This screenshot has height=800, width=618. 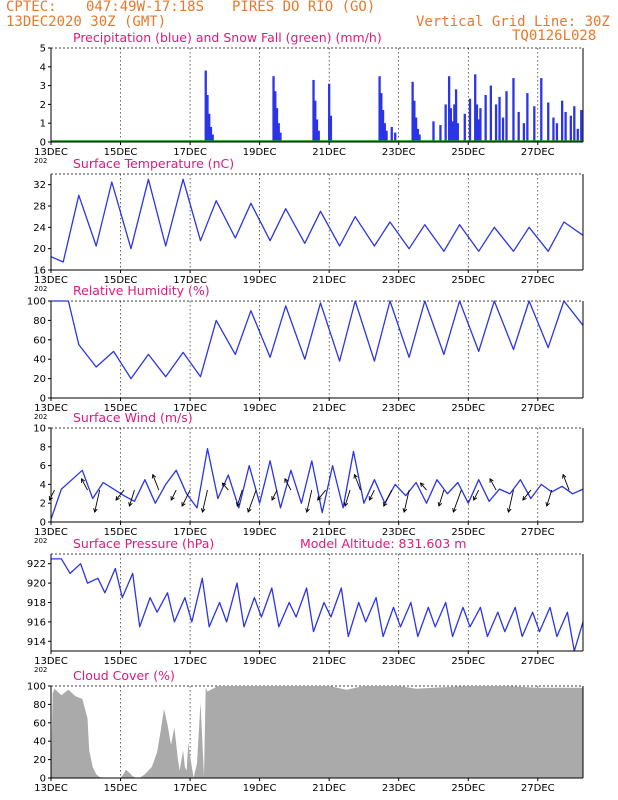 What do you see at coordinates (43, 466) in the screenshot?
I see `y-tick-label: 6` at bounding box center [43, 466].